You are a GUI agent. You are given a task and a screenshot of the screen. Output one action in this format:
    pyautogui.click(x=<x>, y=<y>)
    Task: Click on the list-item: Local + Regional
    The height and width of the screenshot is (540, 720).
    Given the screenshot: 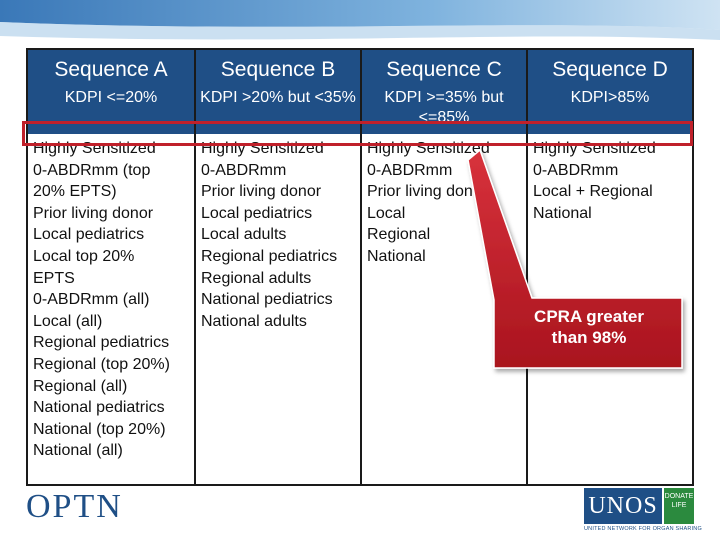 What is the action you would take?
    pyautogui.click(x=593, y=192)
    